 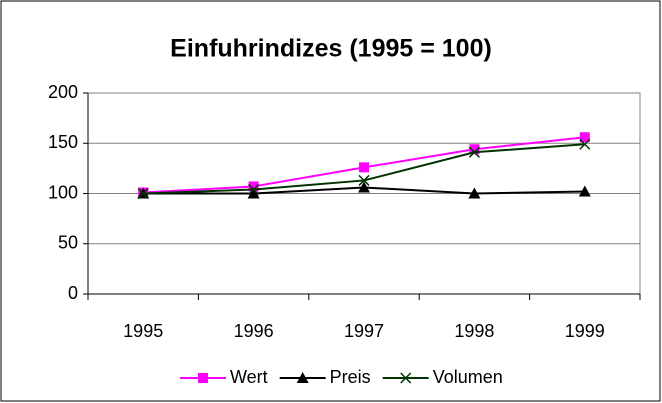 What do you see at coordinates (63, 92) in the screenshot?
I see `y-tick-label: 200` at bounding box center [63, 92].